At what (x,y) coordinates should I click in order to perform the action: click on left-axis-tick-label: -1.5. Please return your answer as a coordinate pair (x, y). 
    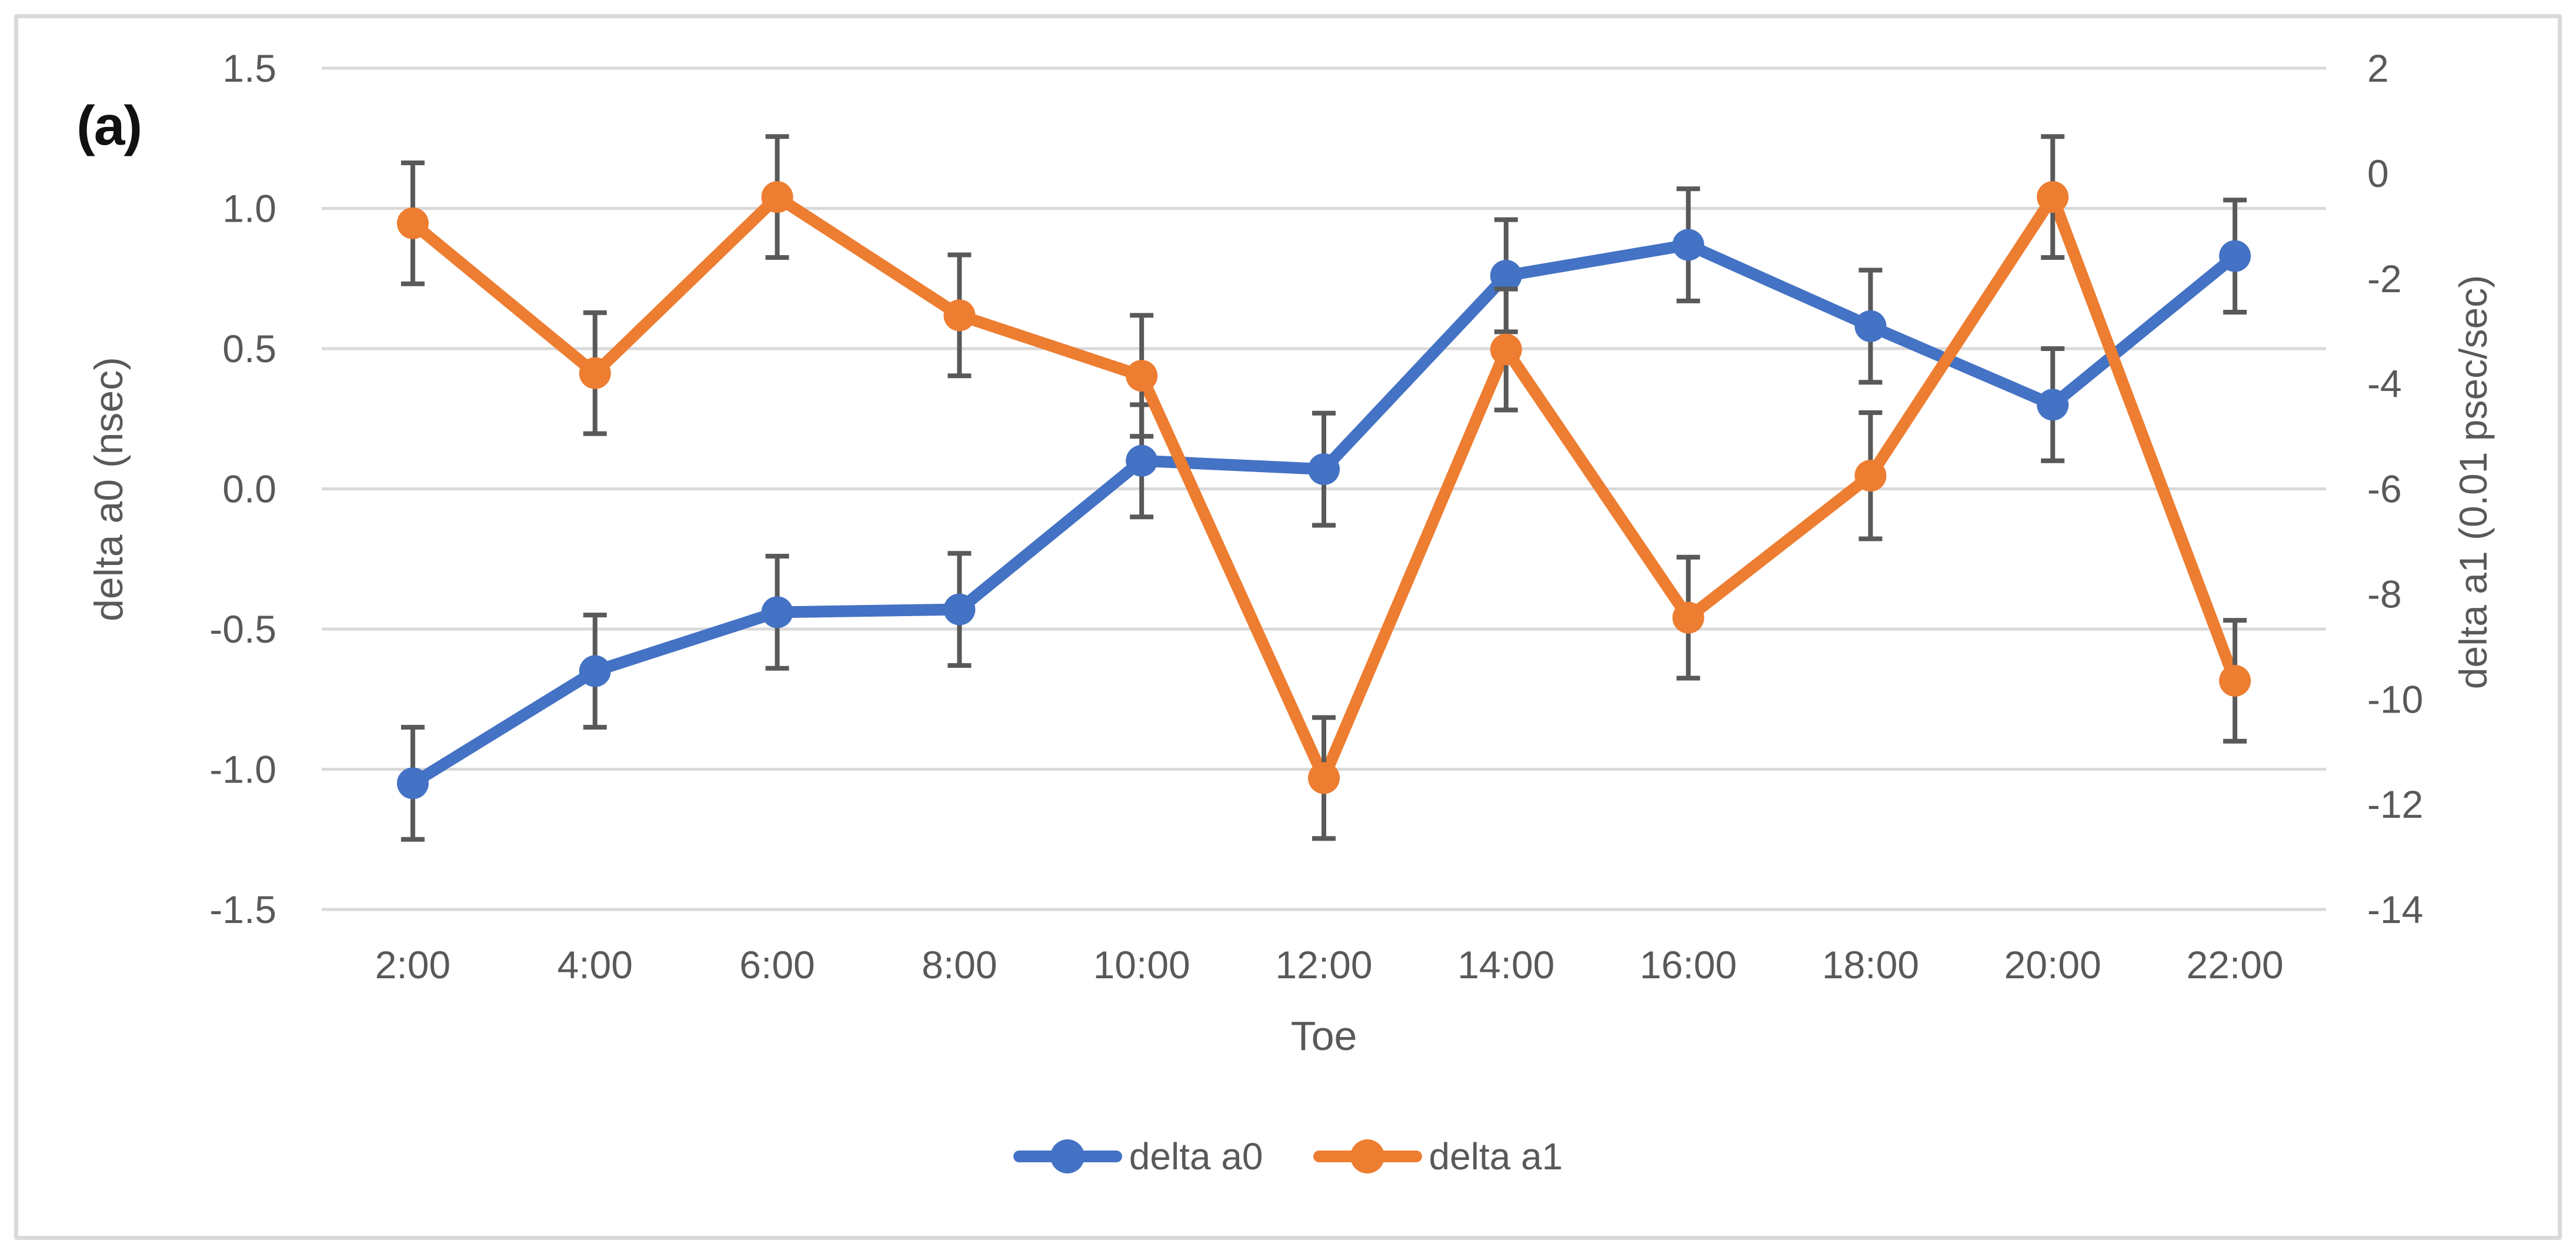
    Looking at the image, I should click on (242, 909).